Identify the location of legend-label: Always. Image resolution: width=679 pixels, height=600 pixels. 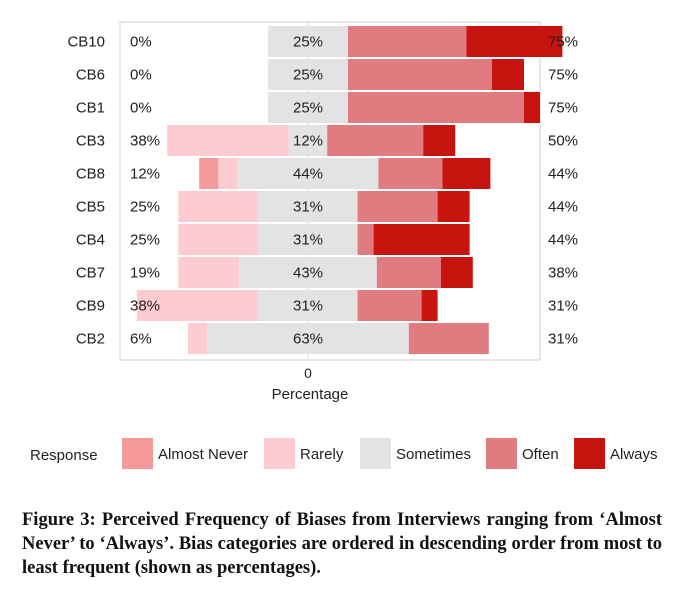
(634, 454).